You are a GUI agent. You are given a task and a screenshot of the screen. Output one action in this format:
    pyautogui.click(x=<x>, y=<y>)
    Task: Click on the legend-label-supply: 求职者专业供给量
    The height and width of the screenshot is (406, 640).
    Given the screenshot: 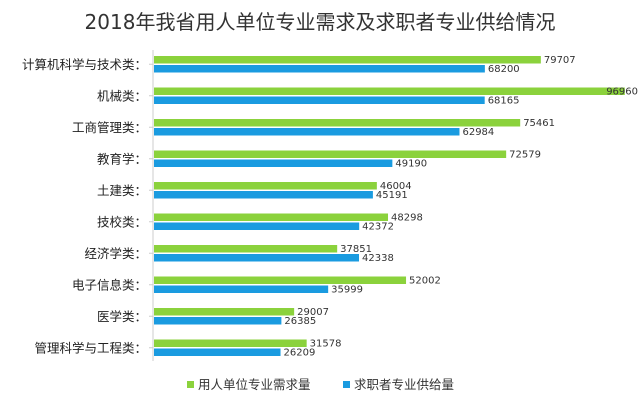 What is the action you would take?
    pyautogui.click(x=404, y=384)
    